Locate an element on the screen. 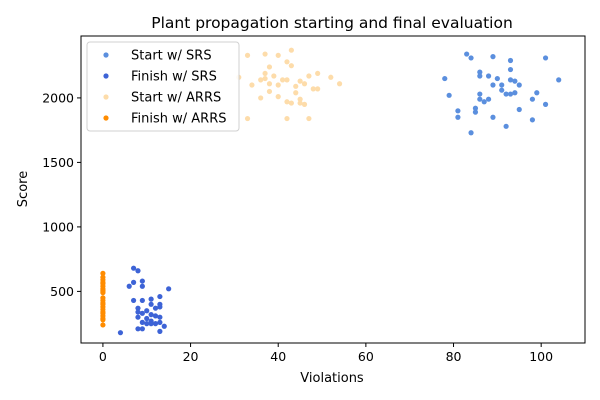 This screenshot has width=600, height=400. y-tick-label: 500 is located at coordinates (62, 291).